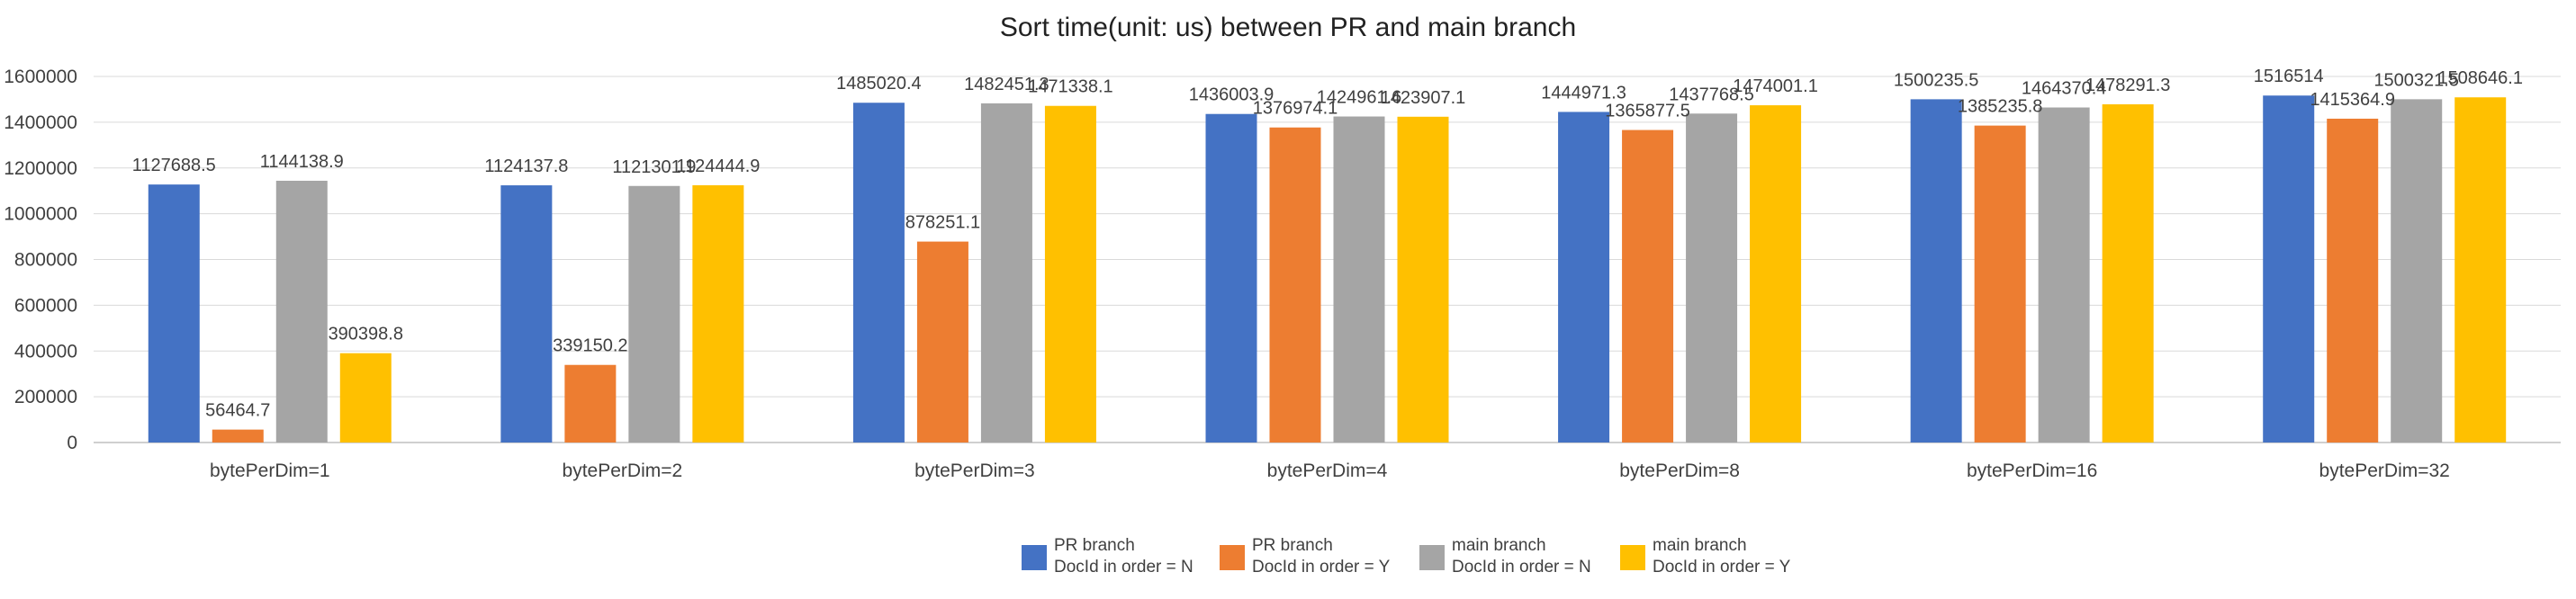 This screenshot has height=599, width=2576. What do you see at coordinates (1679, 470) in the screenshot?
I see `x-tick-label: bytePerDim=8` at bounding box center [1679, 470].